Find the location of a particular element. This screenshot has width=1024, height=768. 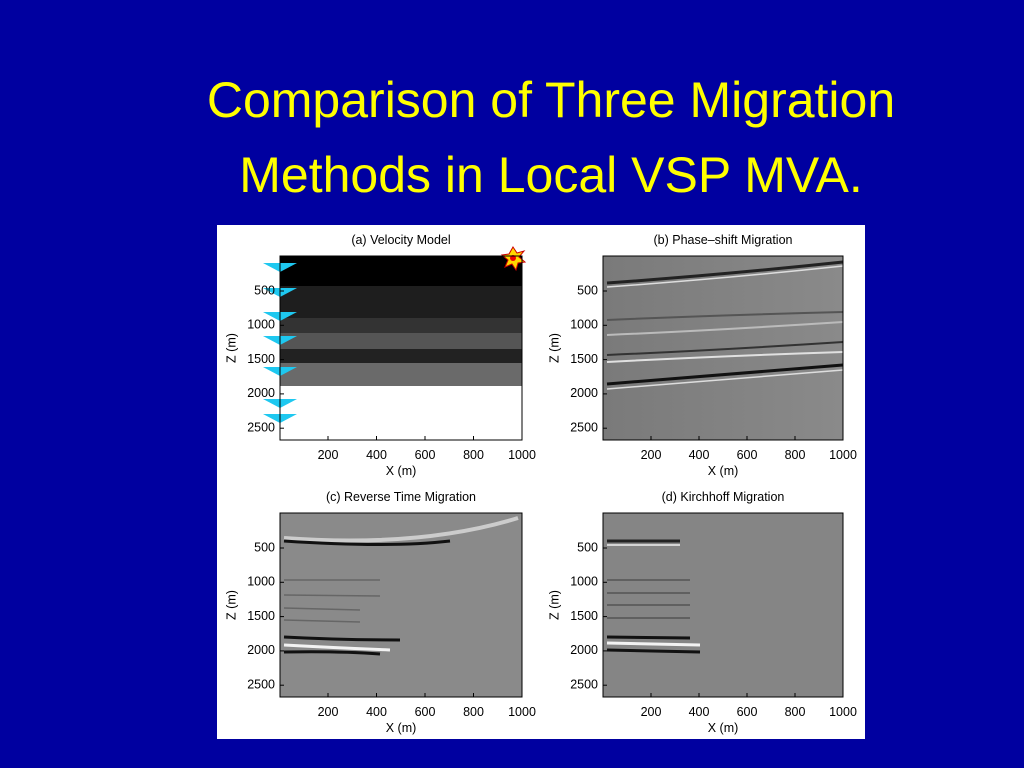

reverse-time-image is located at coordinates (401, 605).